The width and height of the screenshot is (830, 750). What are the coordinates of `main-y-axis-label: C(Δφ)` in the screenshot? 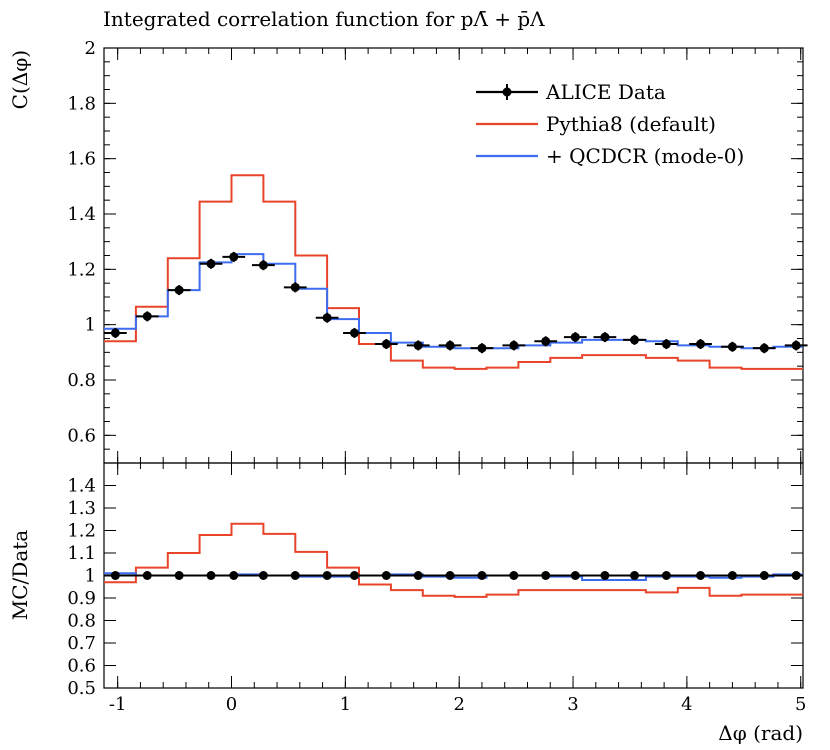 It's located at (20, 79).